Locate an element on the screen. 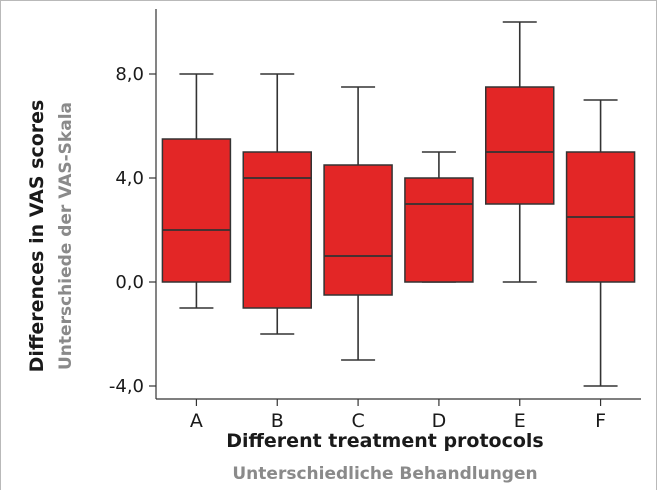 This screenshot has height=493, width=660. y-axis-title-secondary: Unterschiede der VAS-Skala is located at coordinates (66, 236).